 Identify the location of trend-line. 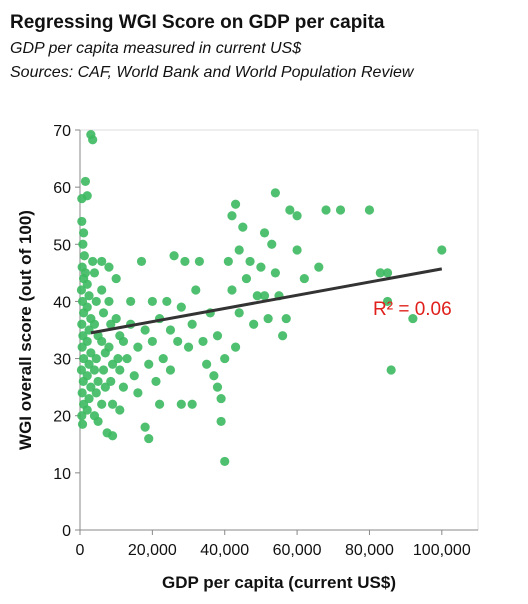
(266, 301).